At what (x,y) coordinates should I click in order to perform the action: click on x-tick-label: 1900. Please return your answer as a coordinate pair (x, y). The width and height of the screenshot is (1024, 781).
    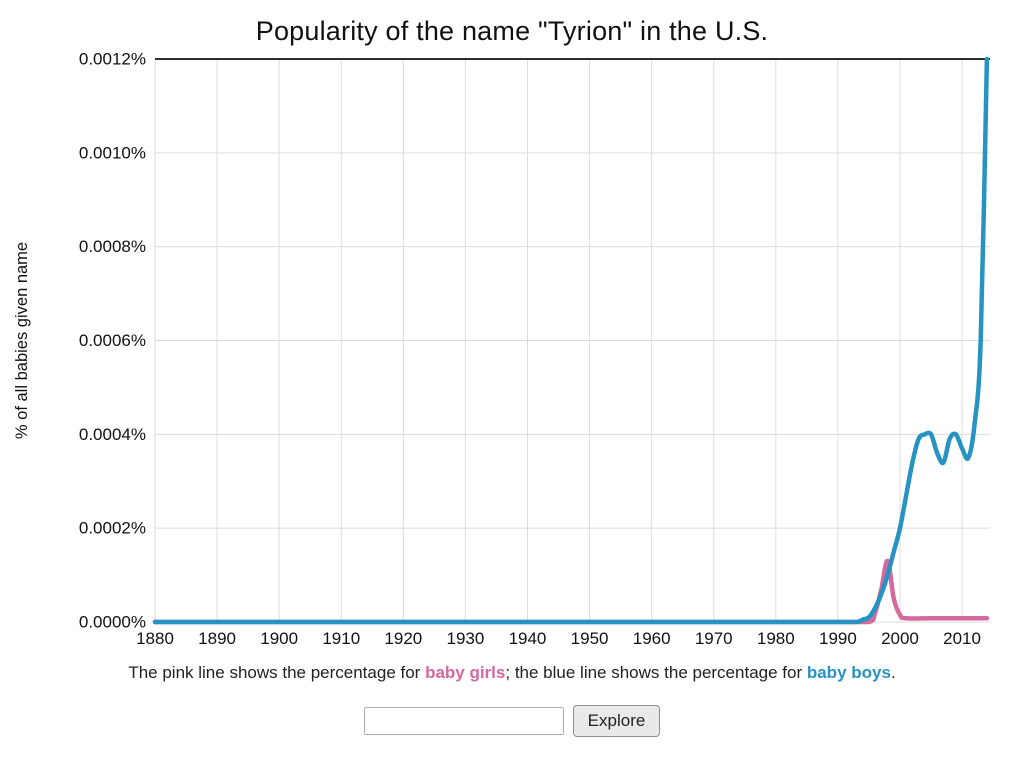
    Looking at the image, I should click on (279, 638).